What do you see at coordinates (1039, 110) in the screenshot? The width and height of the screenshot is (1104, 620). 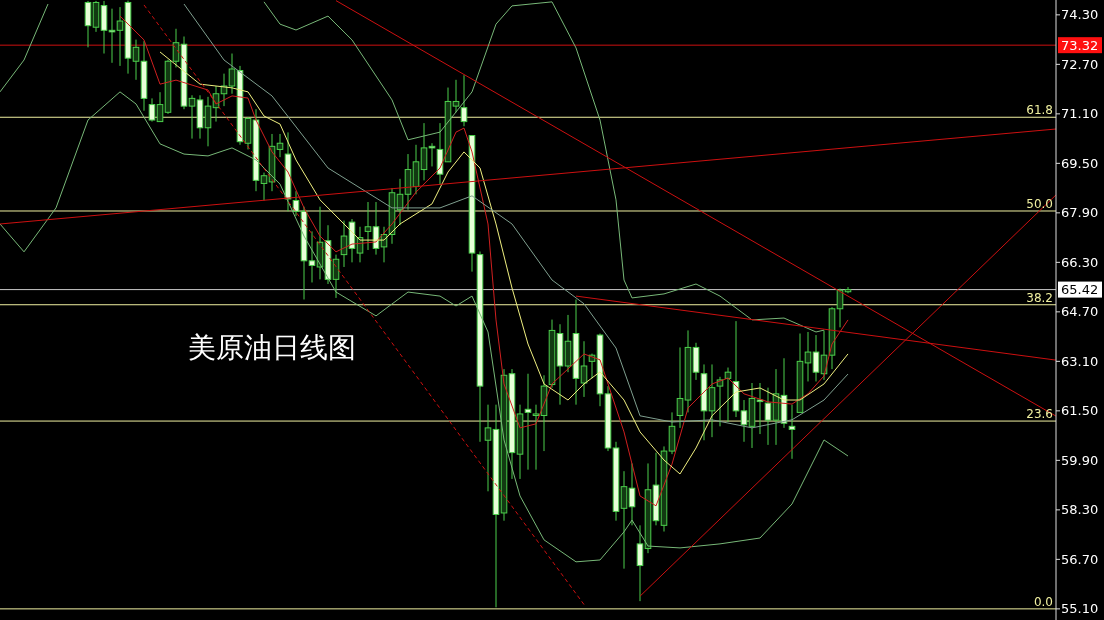 I see `annotation: 61.8` at bounding box center [1039, 110].